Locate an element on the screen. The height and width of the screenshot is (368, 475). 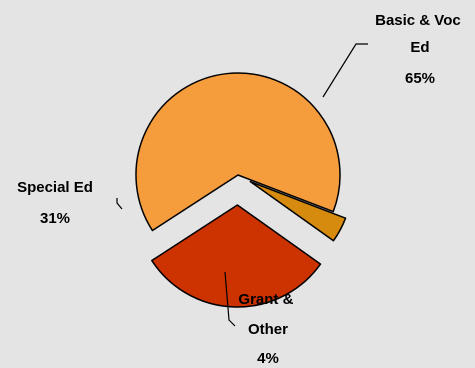
slice-percent-grant-other: 4% is located at coordinates (268, 358).